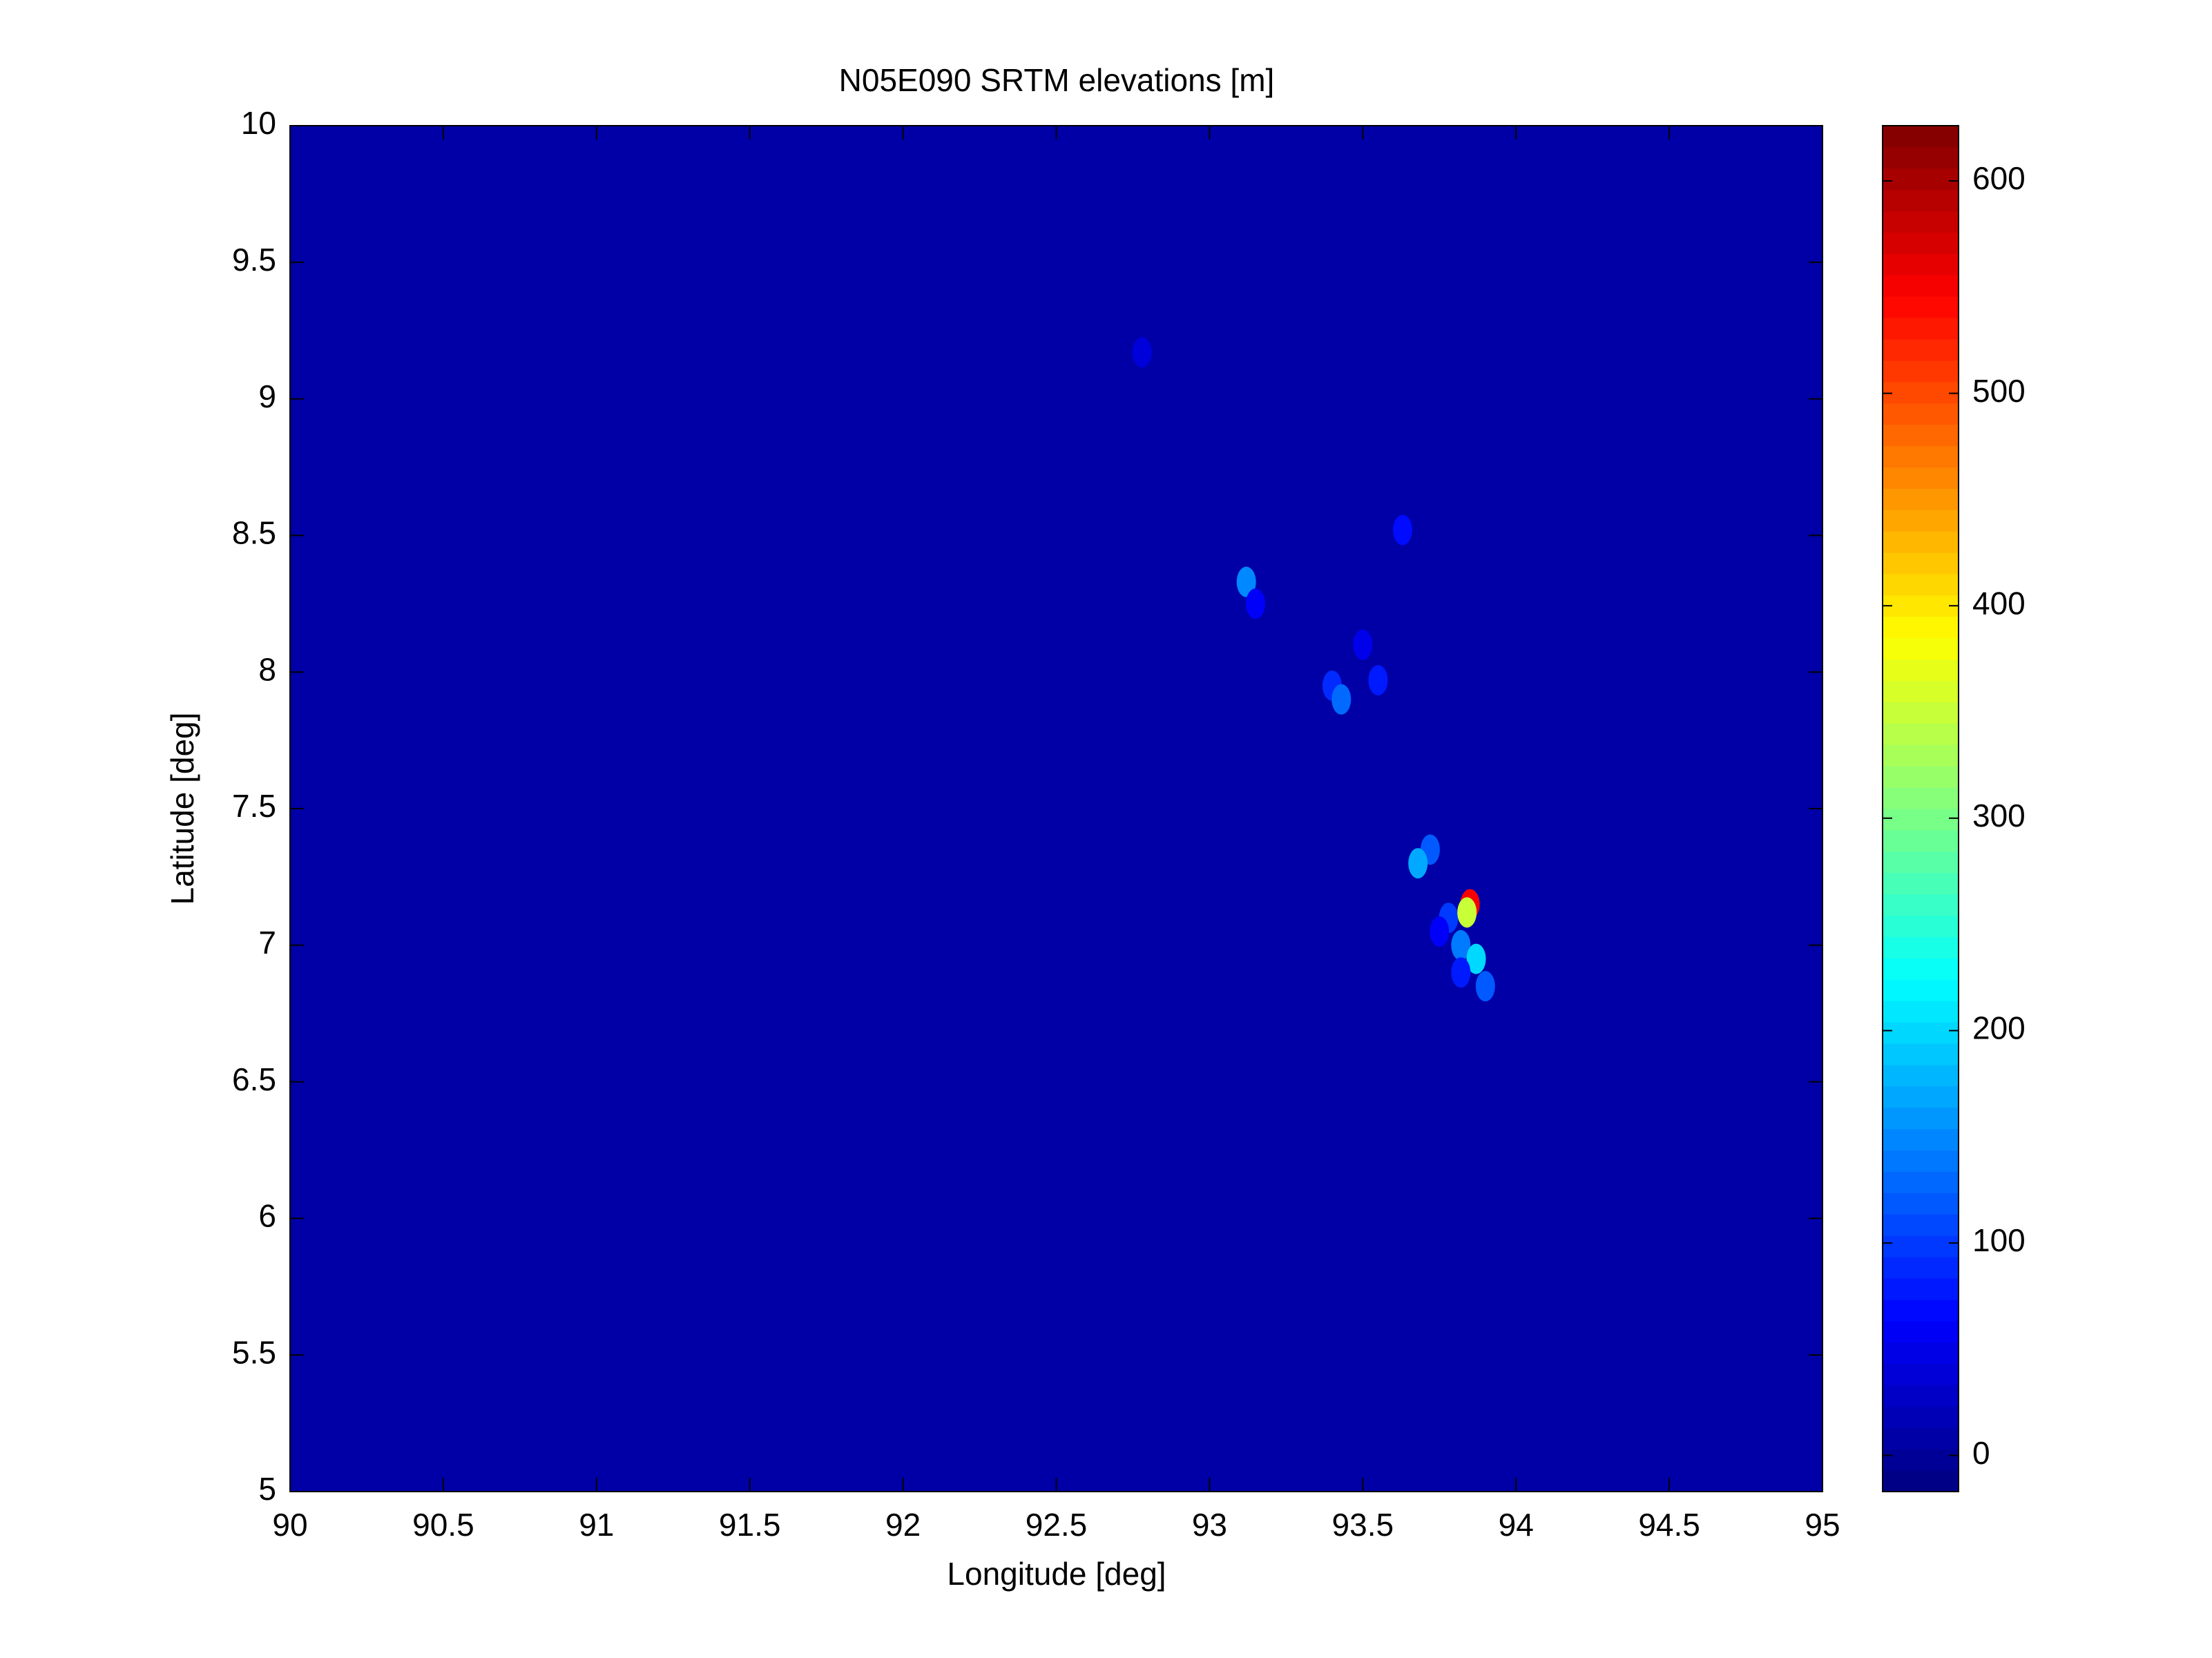 The image size is (2212, 1658). What do you see at coordinates (1981, 1453) in the screenshot?
I see `colorbar-tick-label: 0` at bounding box center [1981, 1453].